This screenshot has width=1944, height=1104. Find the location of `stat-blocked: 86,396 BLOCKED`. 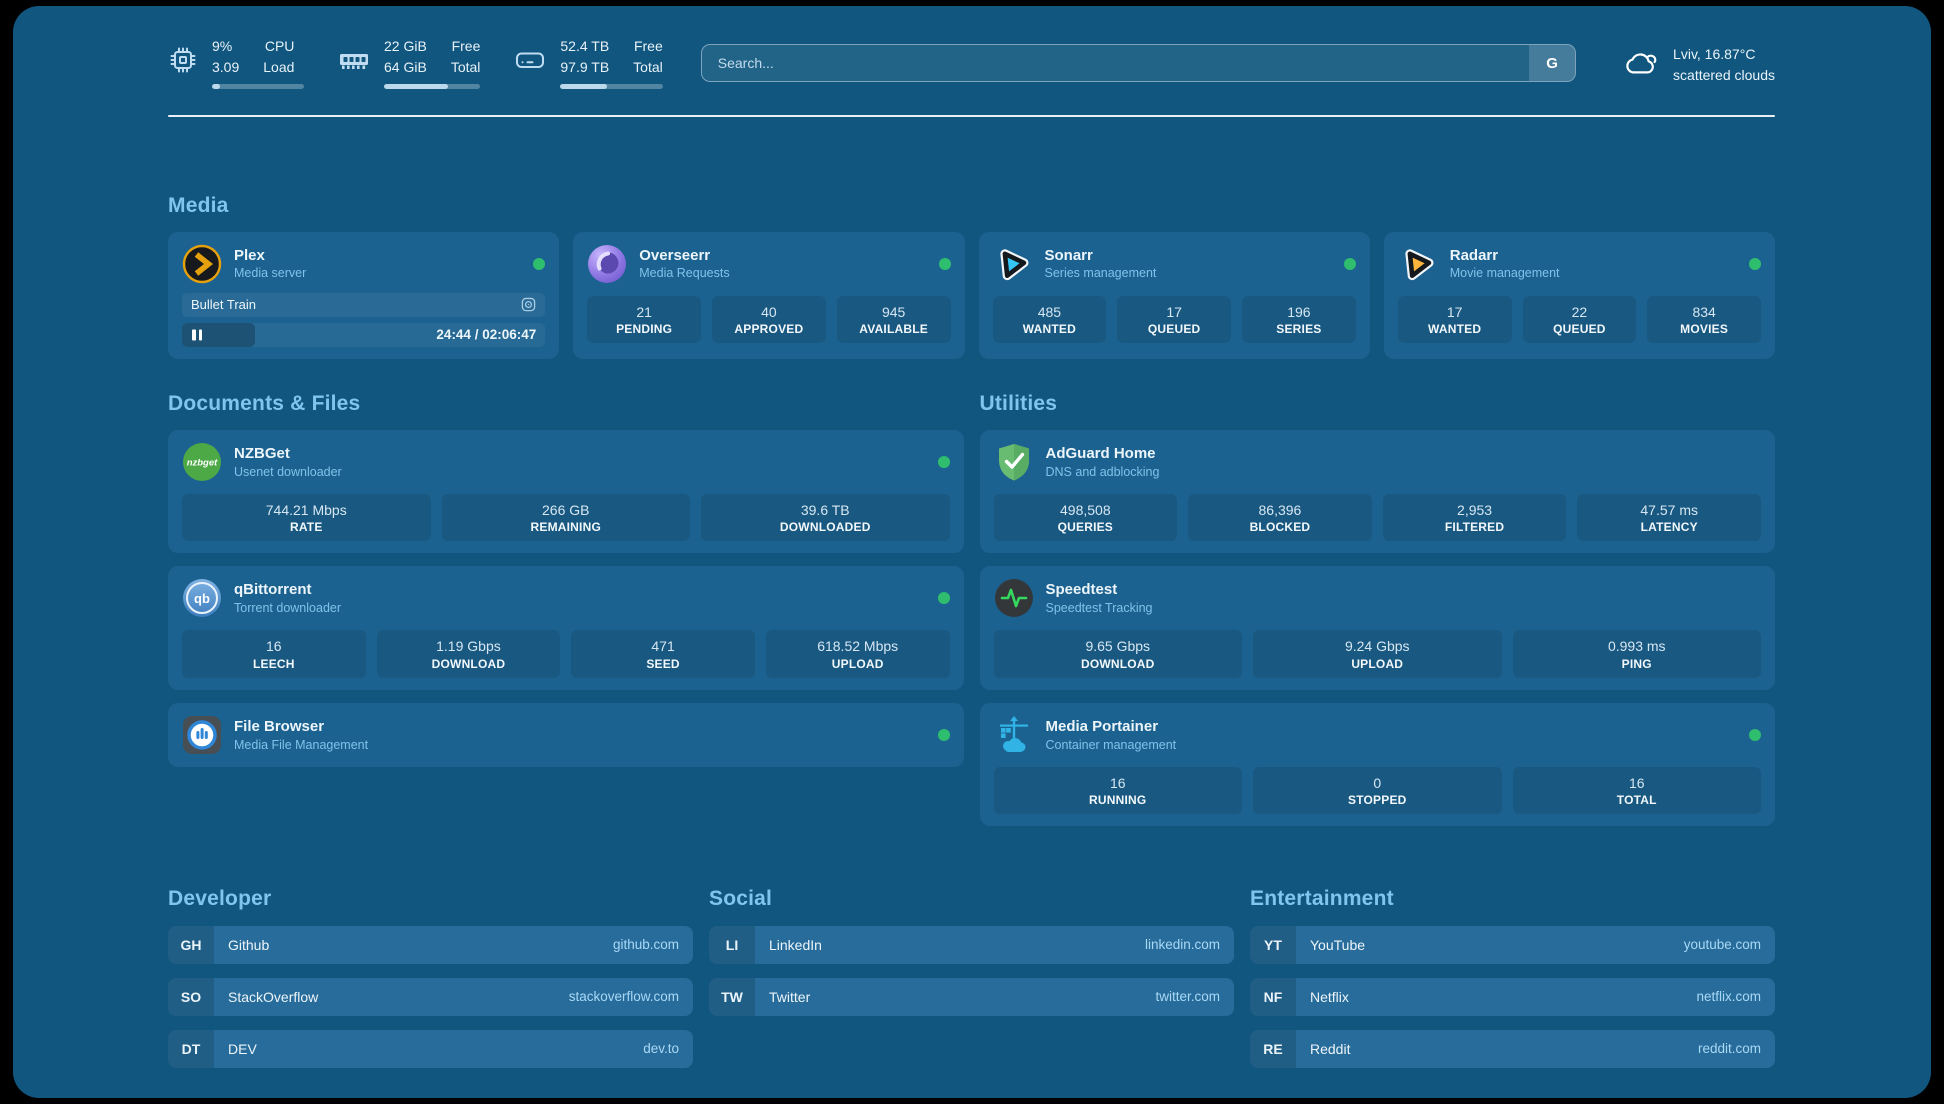

stat-blocked: 86,396 BLOCKED is located at coordinates (1280, 517).